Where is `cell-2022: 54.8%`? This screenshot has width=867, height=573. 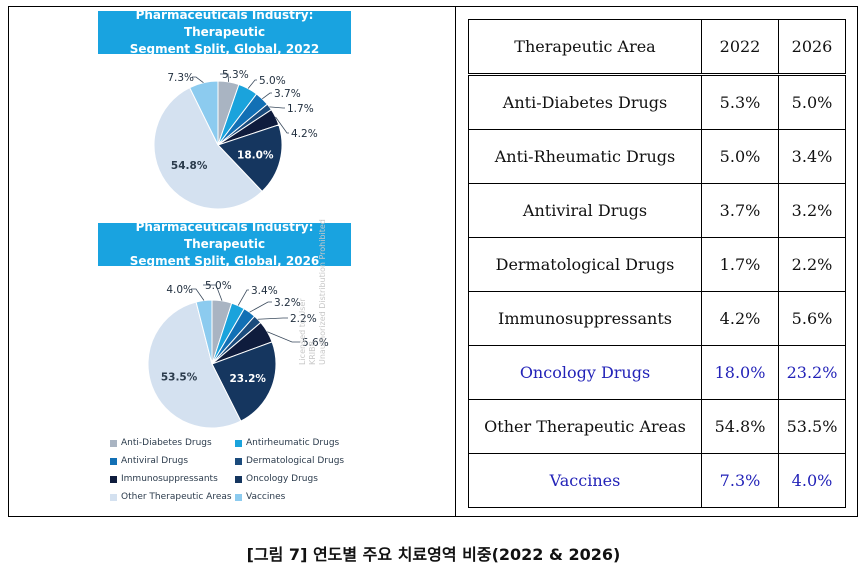
cell-2022: 54.8% is located at coordinates (740, 426).